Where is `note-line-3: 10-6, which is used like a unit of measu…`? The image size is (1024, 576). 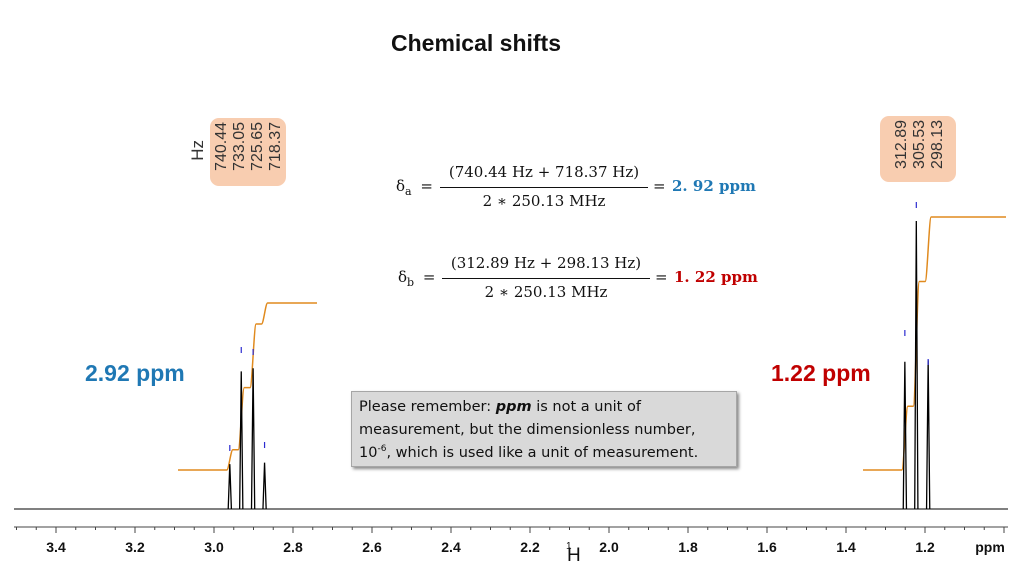
note-line-3: 10-6, which is used like a unit of measu… is located at coordinates (547, 453).